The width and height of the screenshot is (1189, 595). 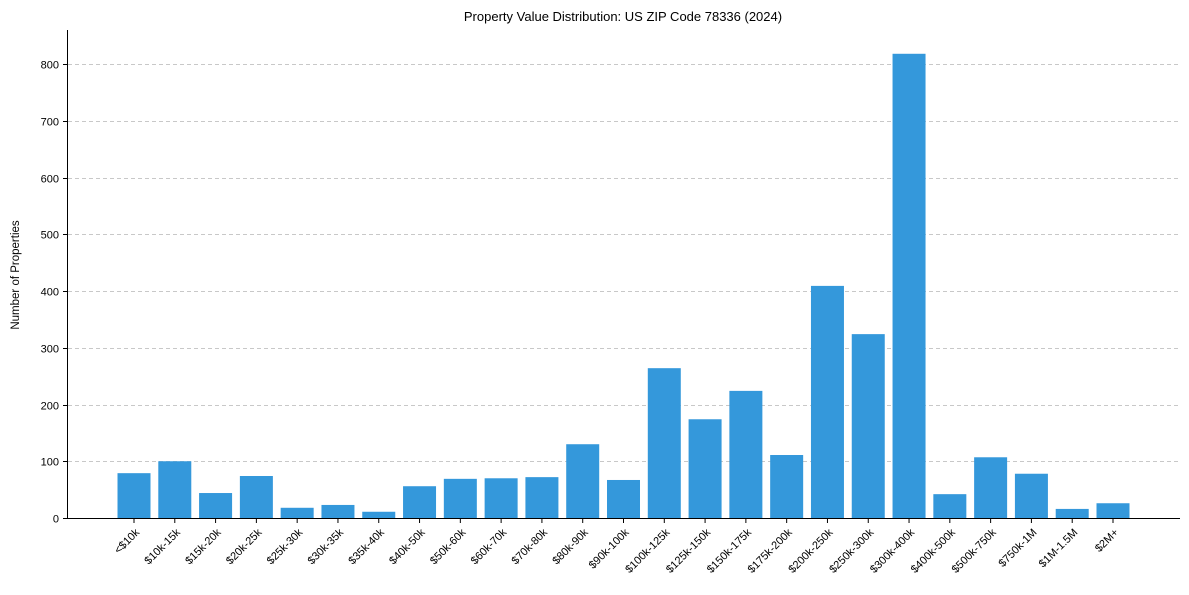 I want to click on y-tick-label: 0, so click(x=56, y=520).